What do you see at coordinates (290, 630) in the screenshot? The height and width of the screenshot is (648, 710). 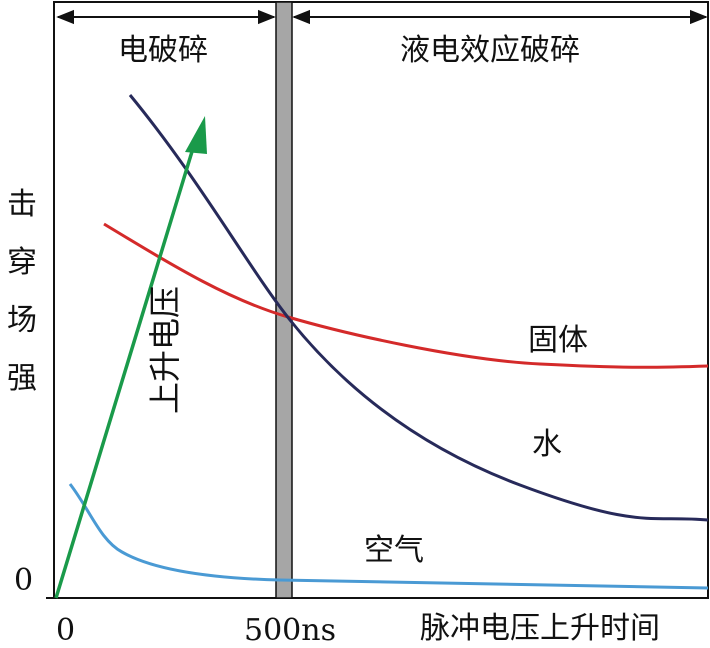 I see `x-axis-500ns: 500ns` at bounding box center [290, 630].